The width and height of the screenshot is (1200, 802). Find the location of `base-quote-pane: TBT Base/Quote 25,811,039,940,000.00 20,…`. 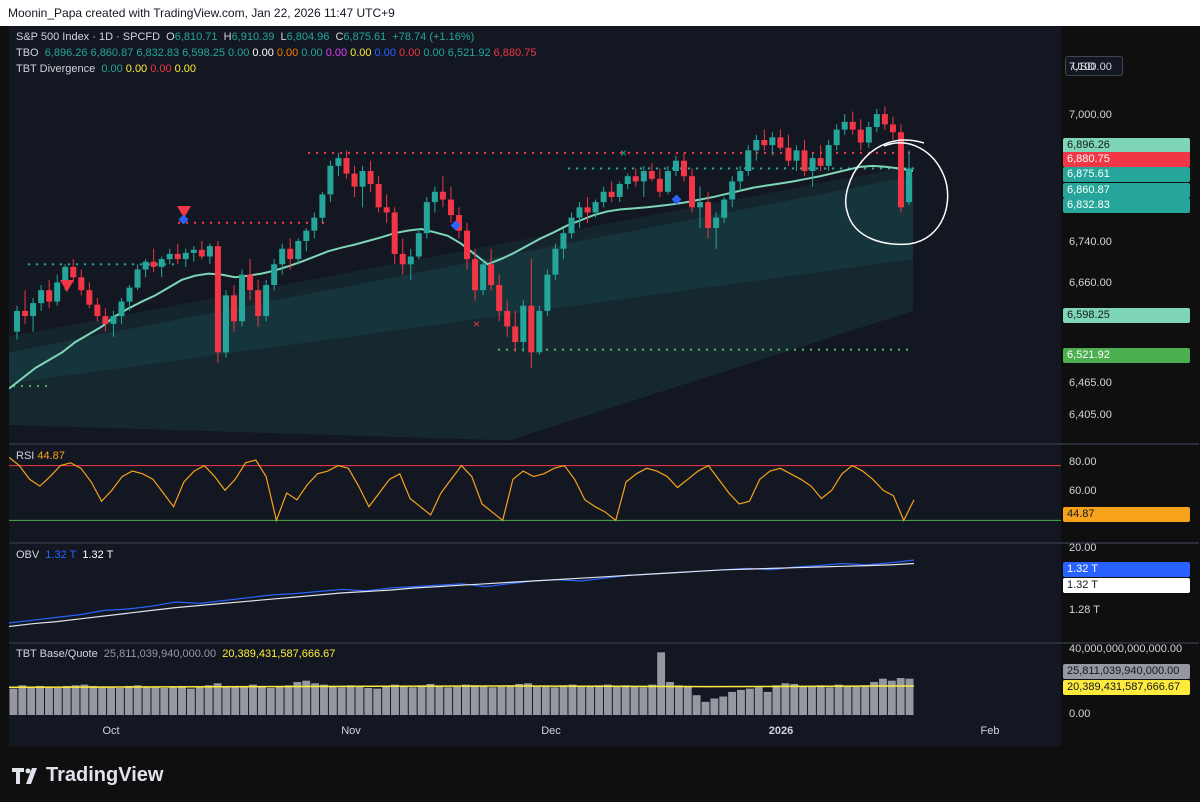

base-quote-pane: TBT Base/Quote 25,811,039,940,000.00 20,… is located at coordinates (535, 681).